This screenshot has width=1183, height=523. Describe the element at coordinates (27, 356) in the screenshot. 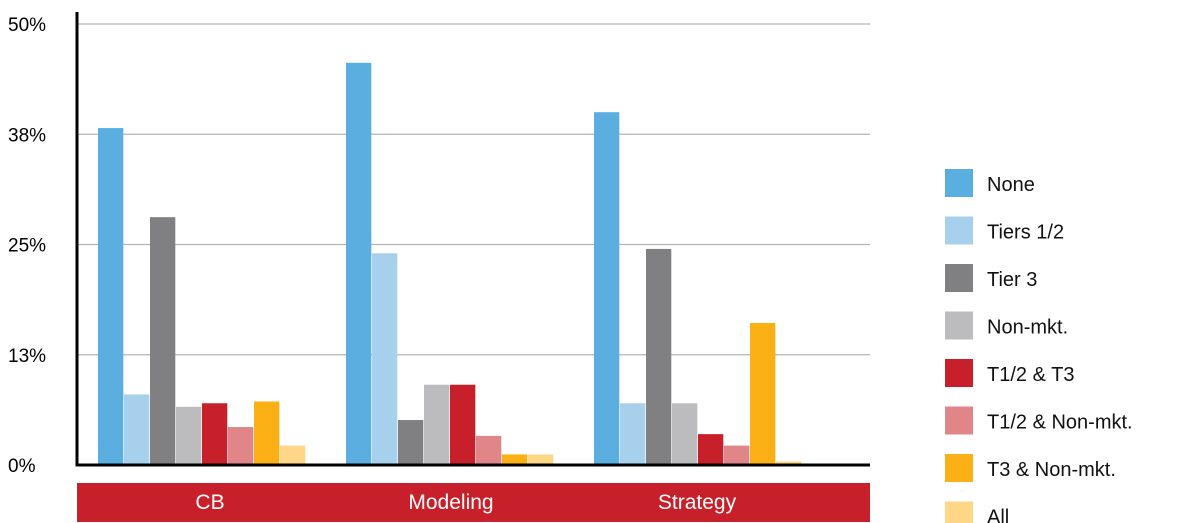

I see `y-tick-label: 13%` at that location.